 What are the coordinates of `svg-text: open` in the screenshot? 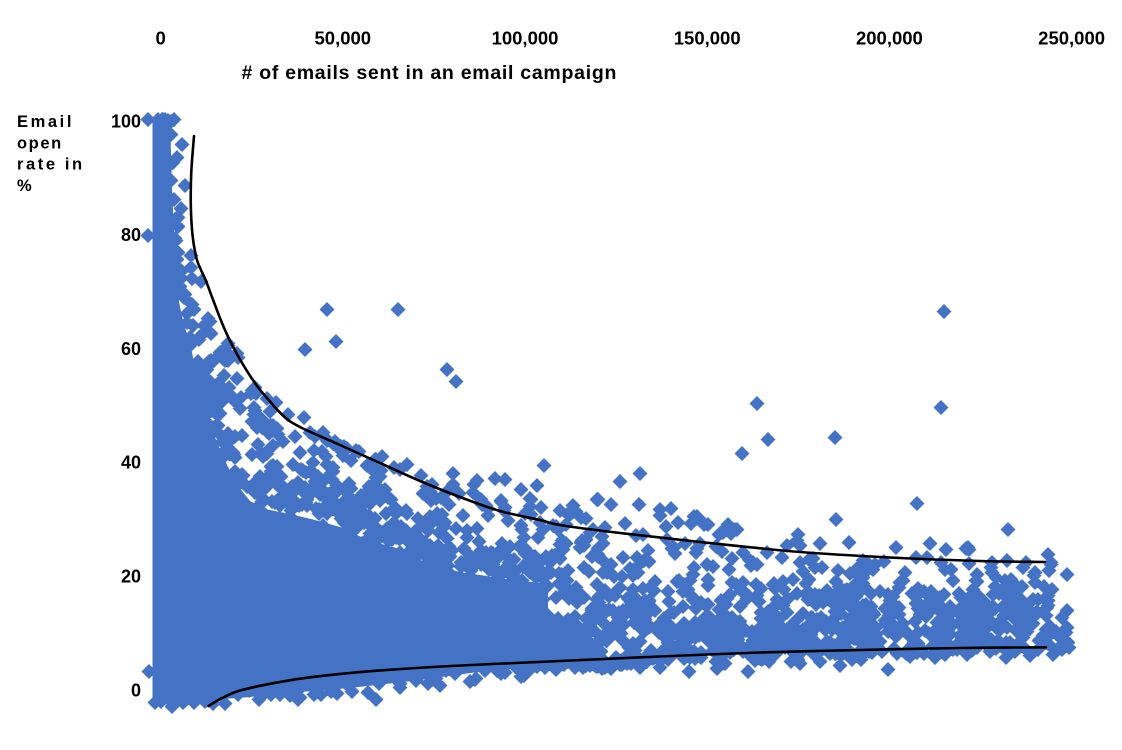 It's located at (40, 143).